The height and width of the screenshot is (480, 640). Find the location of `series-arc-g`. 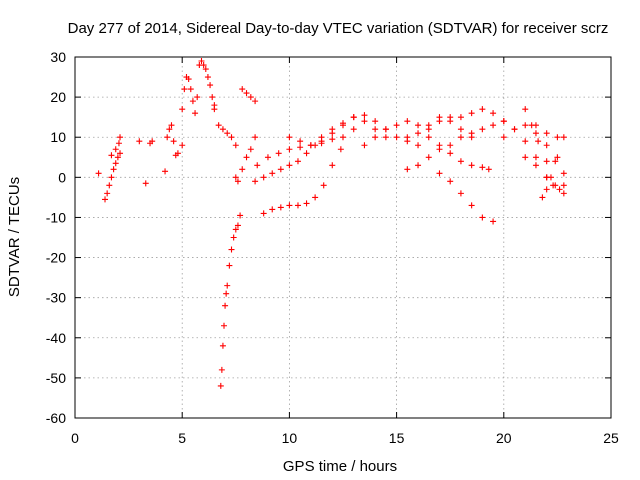

series-arc-g is located at coordinates (225, 127).